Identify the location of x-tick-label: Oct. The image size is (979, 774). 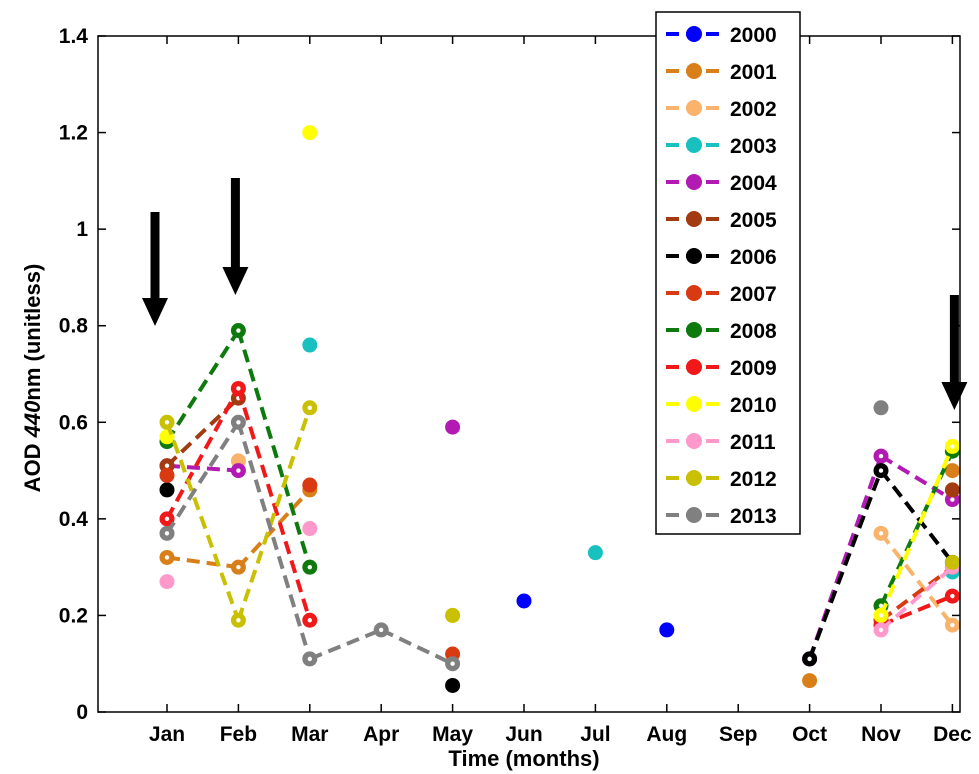
(809, 734).